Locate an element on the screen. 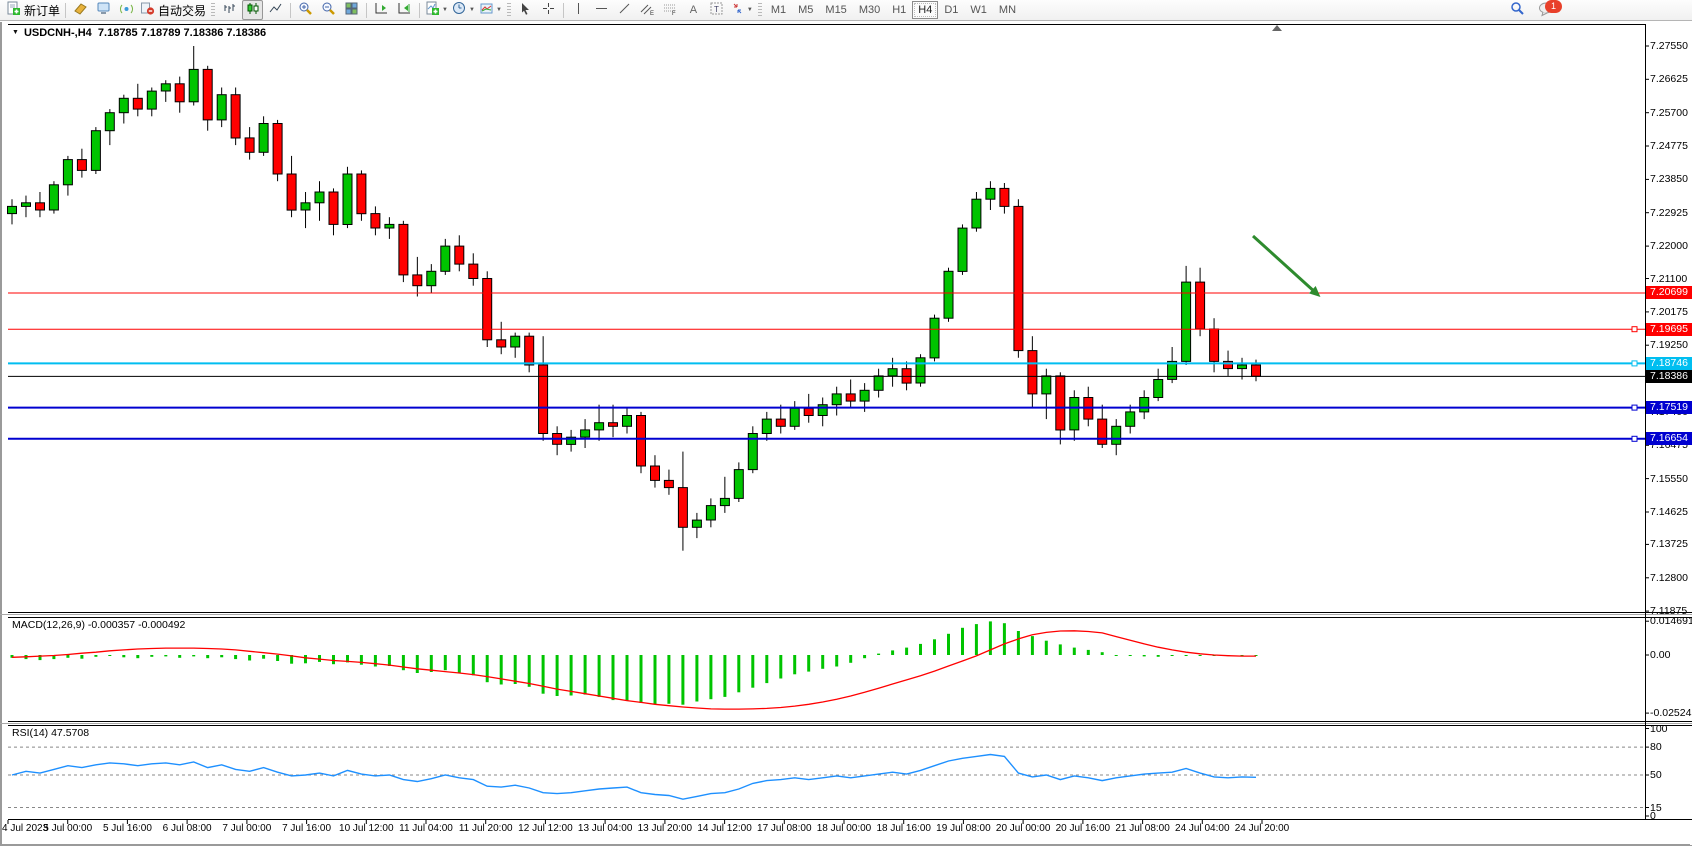 This screenshot has height=847, width=1692. channel-button: E is located at coordinates (647, 10).